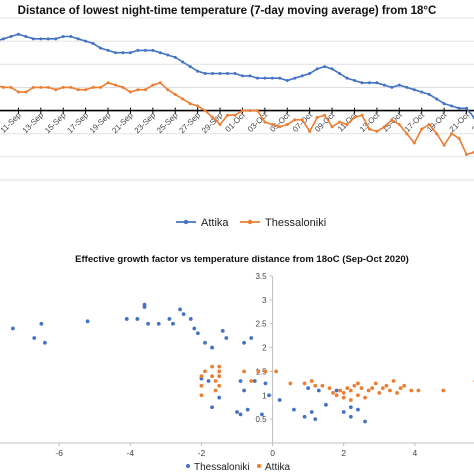 The image size is (474, 474). Describe the element at coordinates (261, 324) in the screenshot. I see `scatter-y-tick-label: 2.5` at that location.